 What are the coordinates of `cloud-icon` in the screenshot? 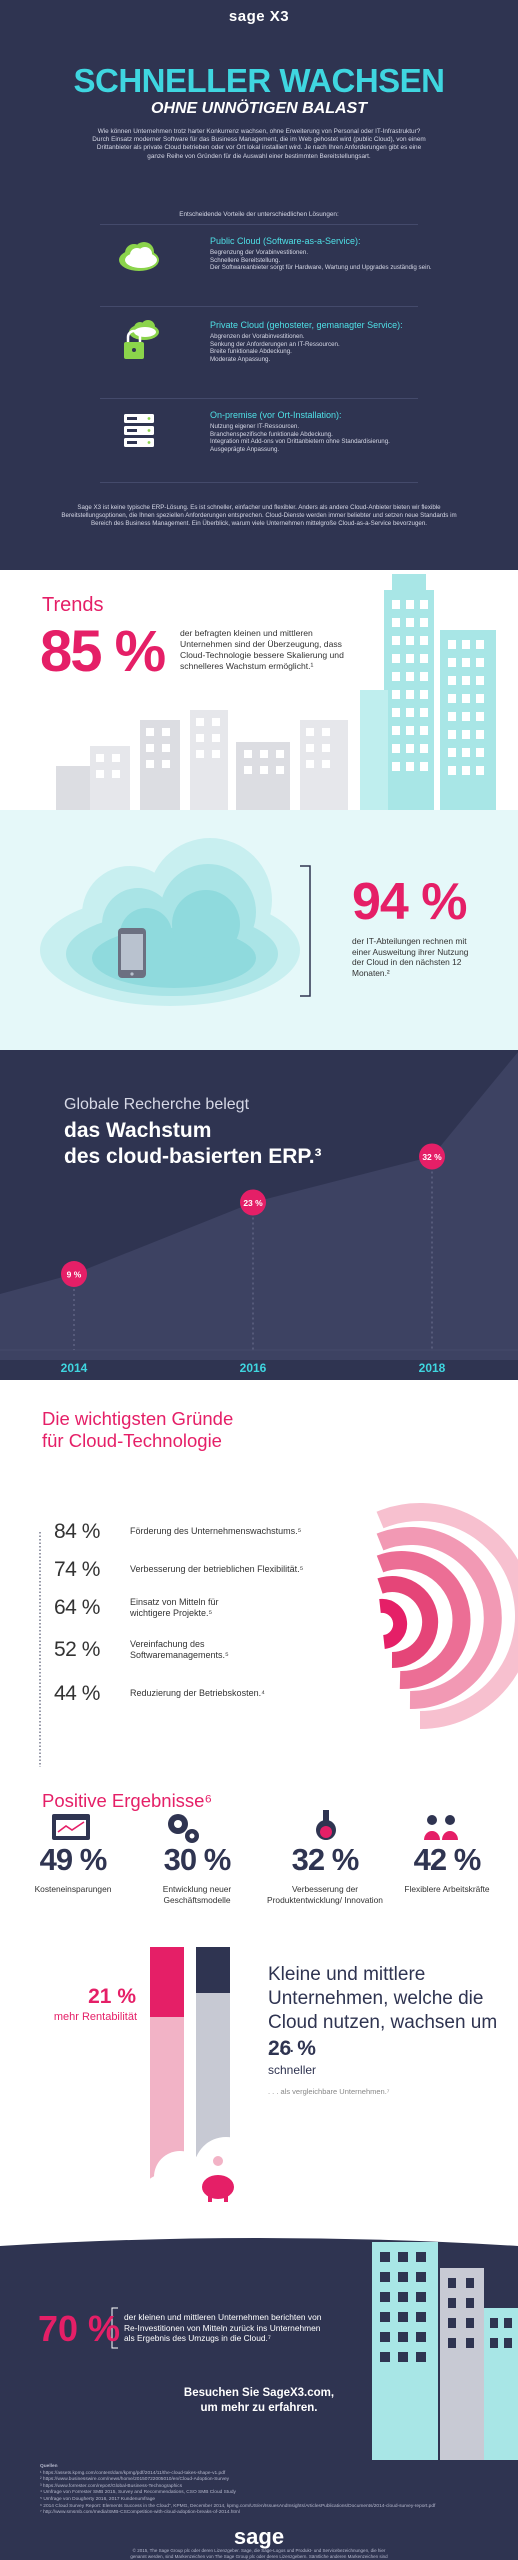 It's located at (139, 256).